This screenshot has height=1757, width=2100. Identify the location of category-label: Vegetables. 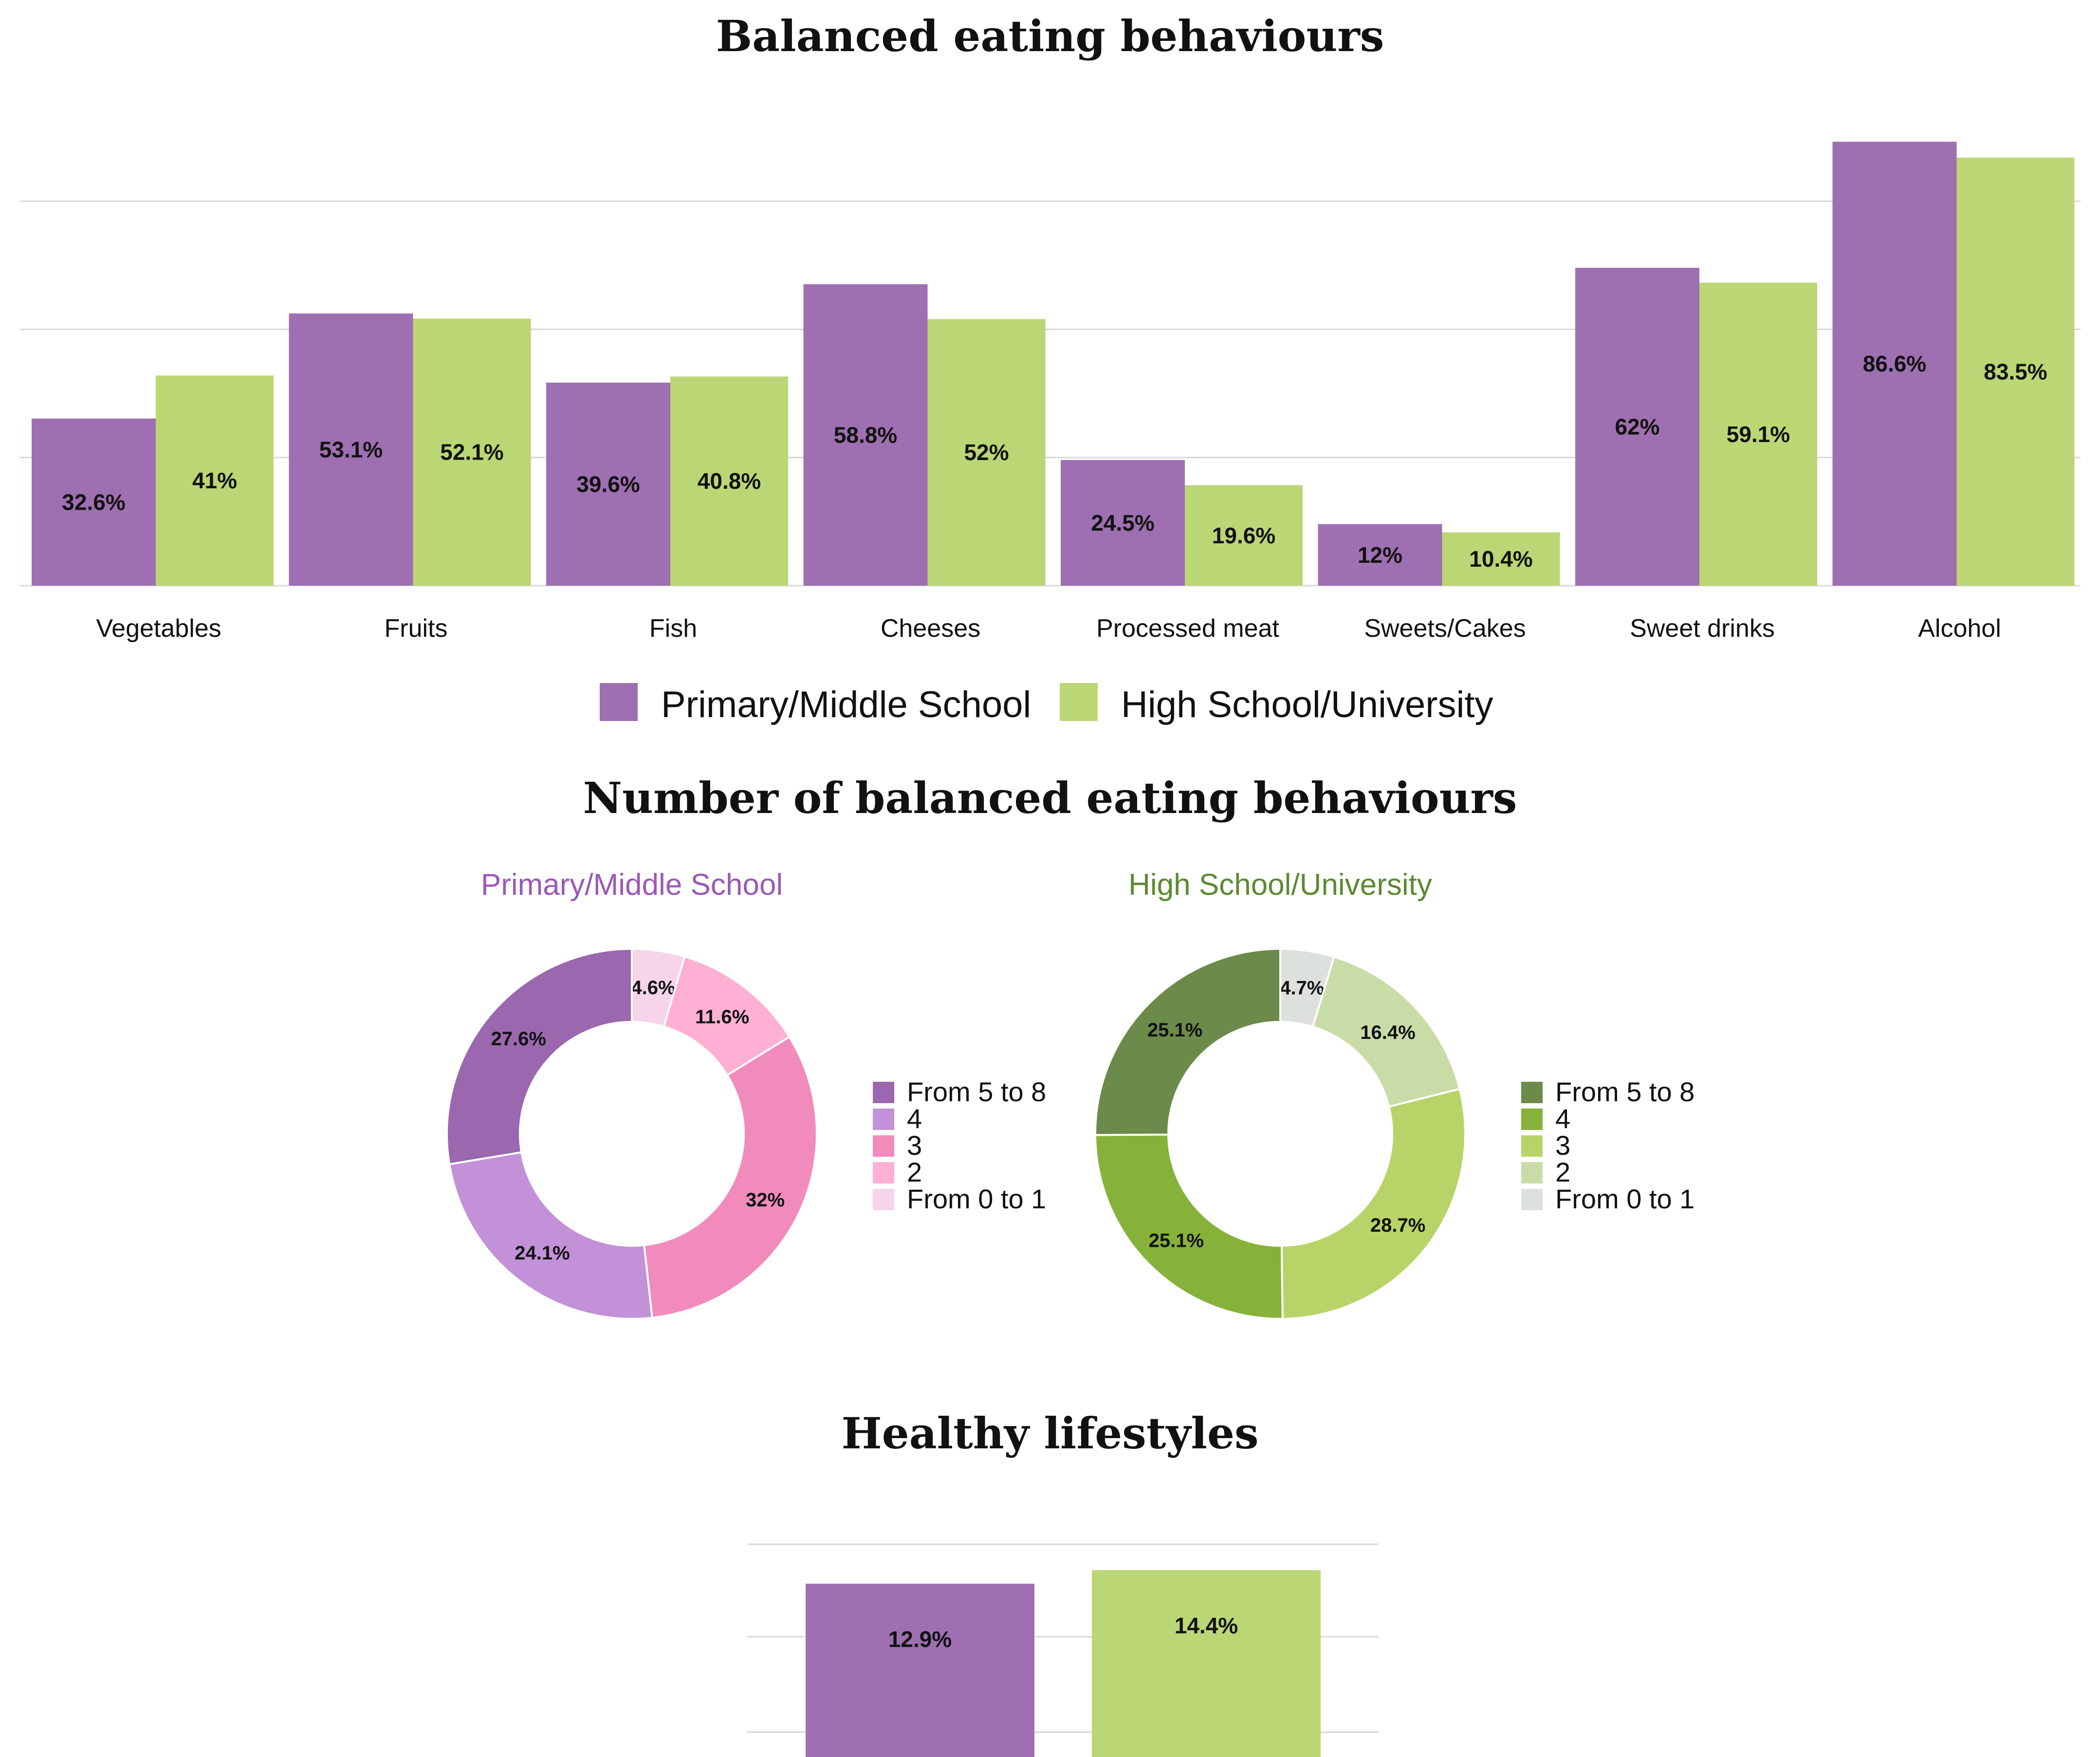
(158, 628).